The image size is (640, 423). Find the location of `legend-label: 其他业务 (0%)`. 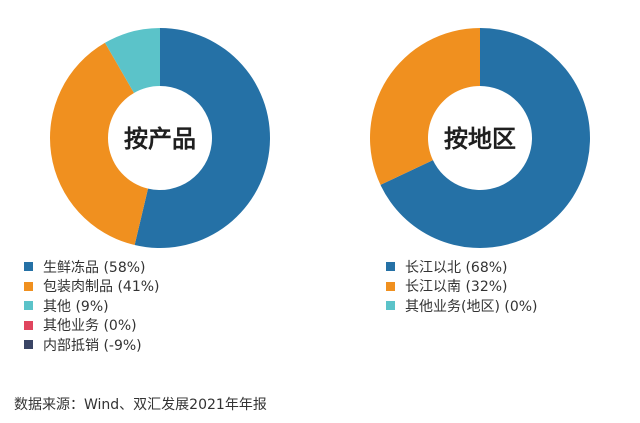

legend-label: 其他业务 (0%) is located at coordinates (90, 326).